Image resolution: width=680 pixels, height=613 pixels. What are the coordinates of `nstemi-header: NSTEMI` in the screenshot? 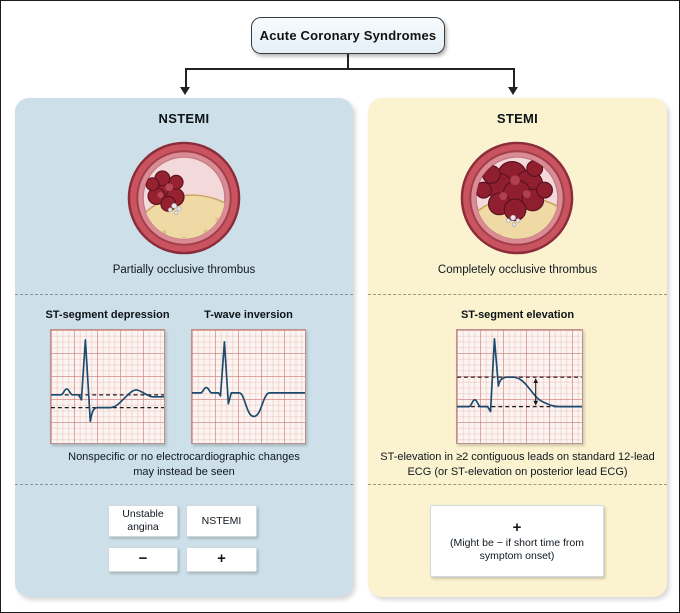 It's located at (184, 118).